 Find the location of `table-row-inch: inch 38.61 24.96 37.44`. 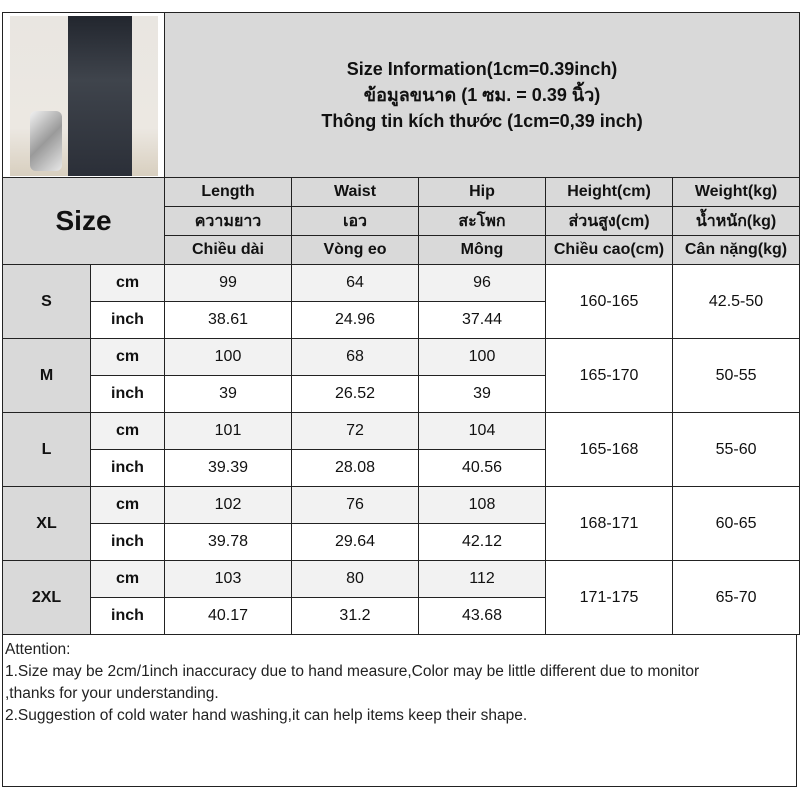

table-row-inch: inch 38.61 24.96 37.44 is located at coordinates (401, 320).